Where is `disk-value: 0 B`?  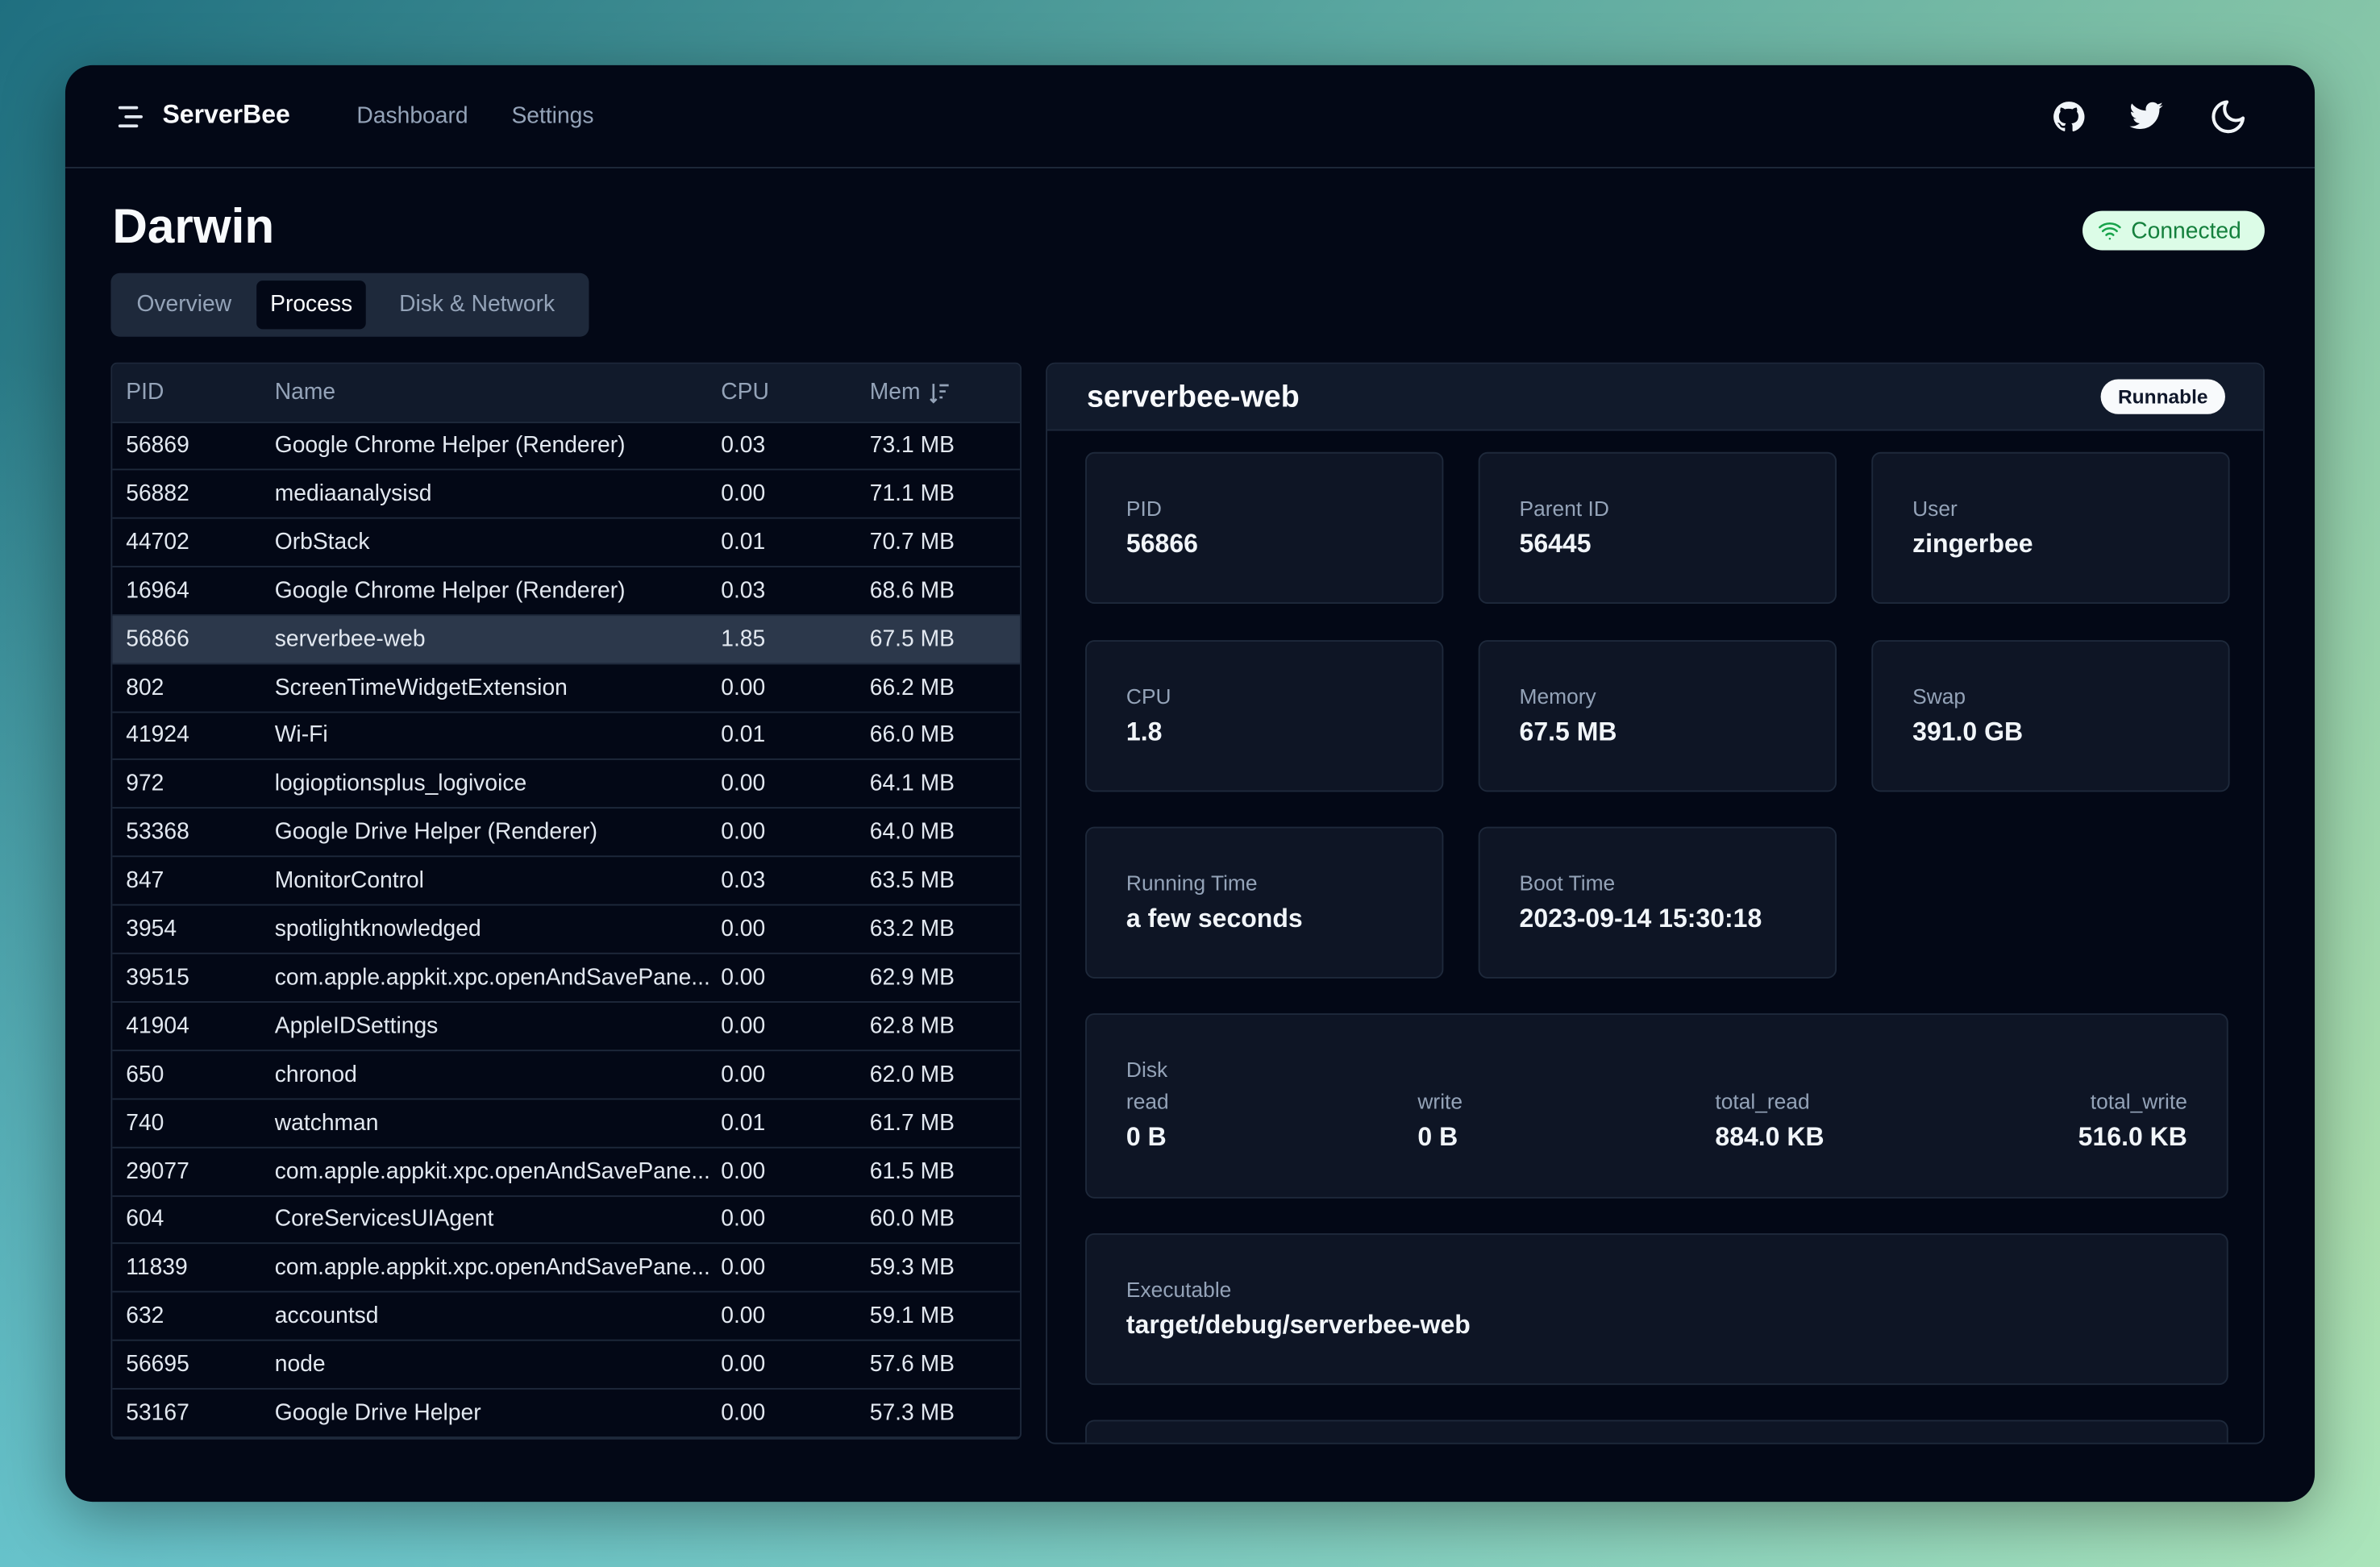
disk-value: 0 B is located at coordinates (1146, 1137).